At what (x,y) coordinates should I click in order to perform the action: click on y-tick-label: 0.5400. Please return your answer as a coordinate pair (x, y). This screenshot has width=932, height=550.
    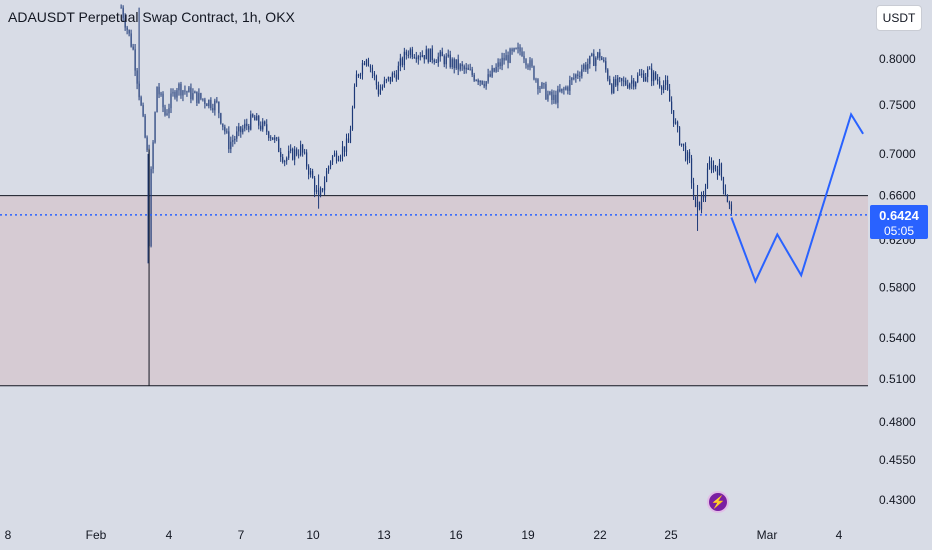
    Looking at the image, I should click on (897, 338).